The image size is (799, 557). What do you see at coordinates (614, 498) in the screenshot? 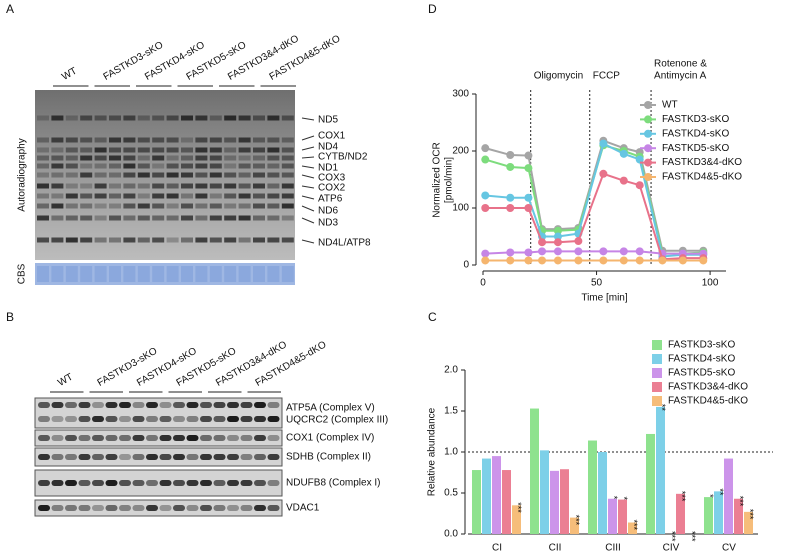
I see `significance-label: *` at bounding box center [614, 498].